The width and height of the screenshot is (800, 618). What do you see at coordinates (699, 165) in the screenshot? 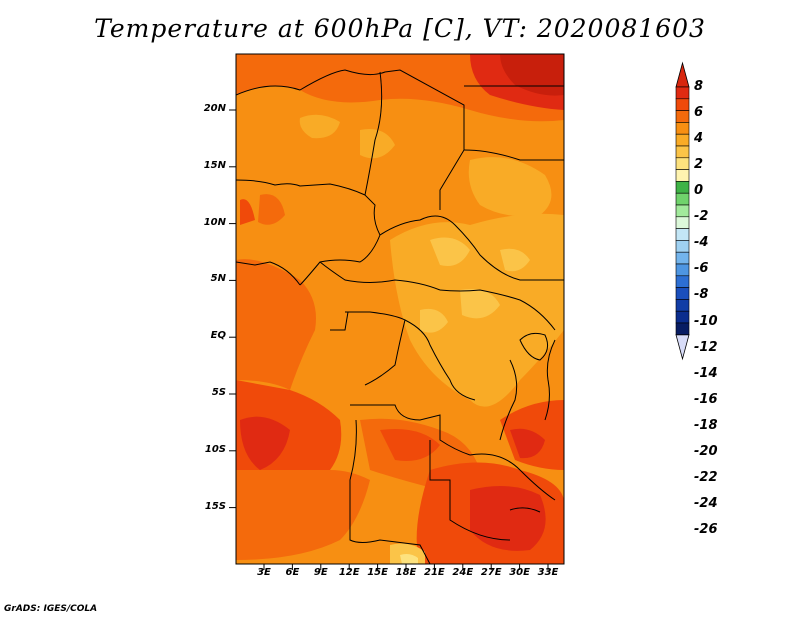
I see `colorbar-label: 2` at bounding box center [699, 165].